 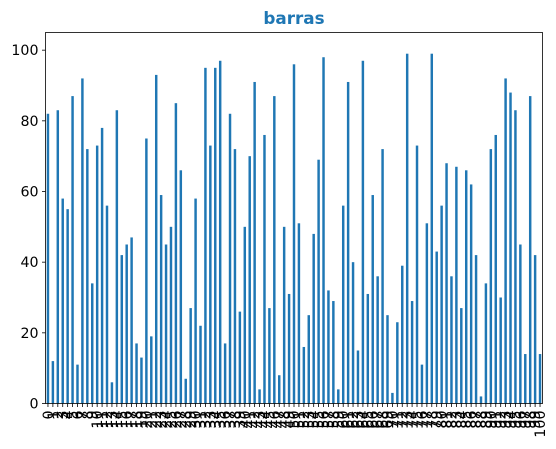 I want to click on x-tick-label: 90, so click(x=492, y=420).